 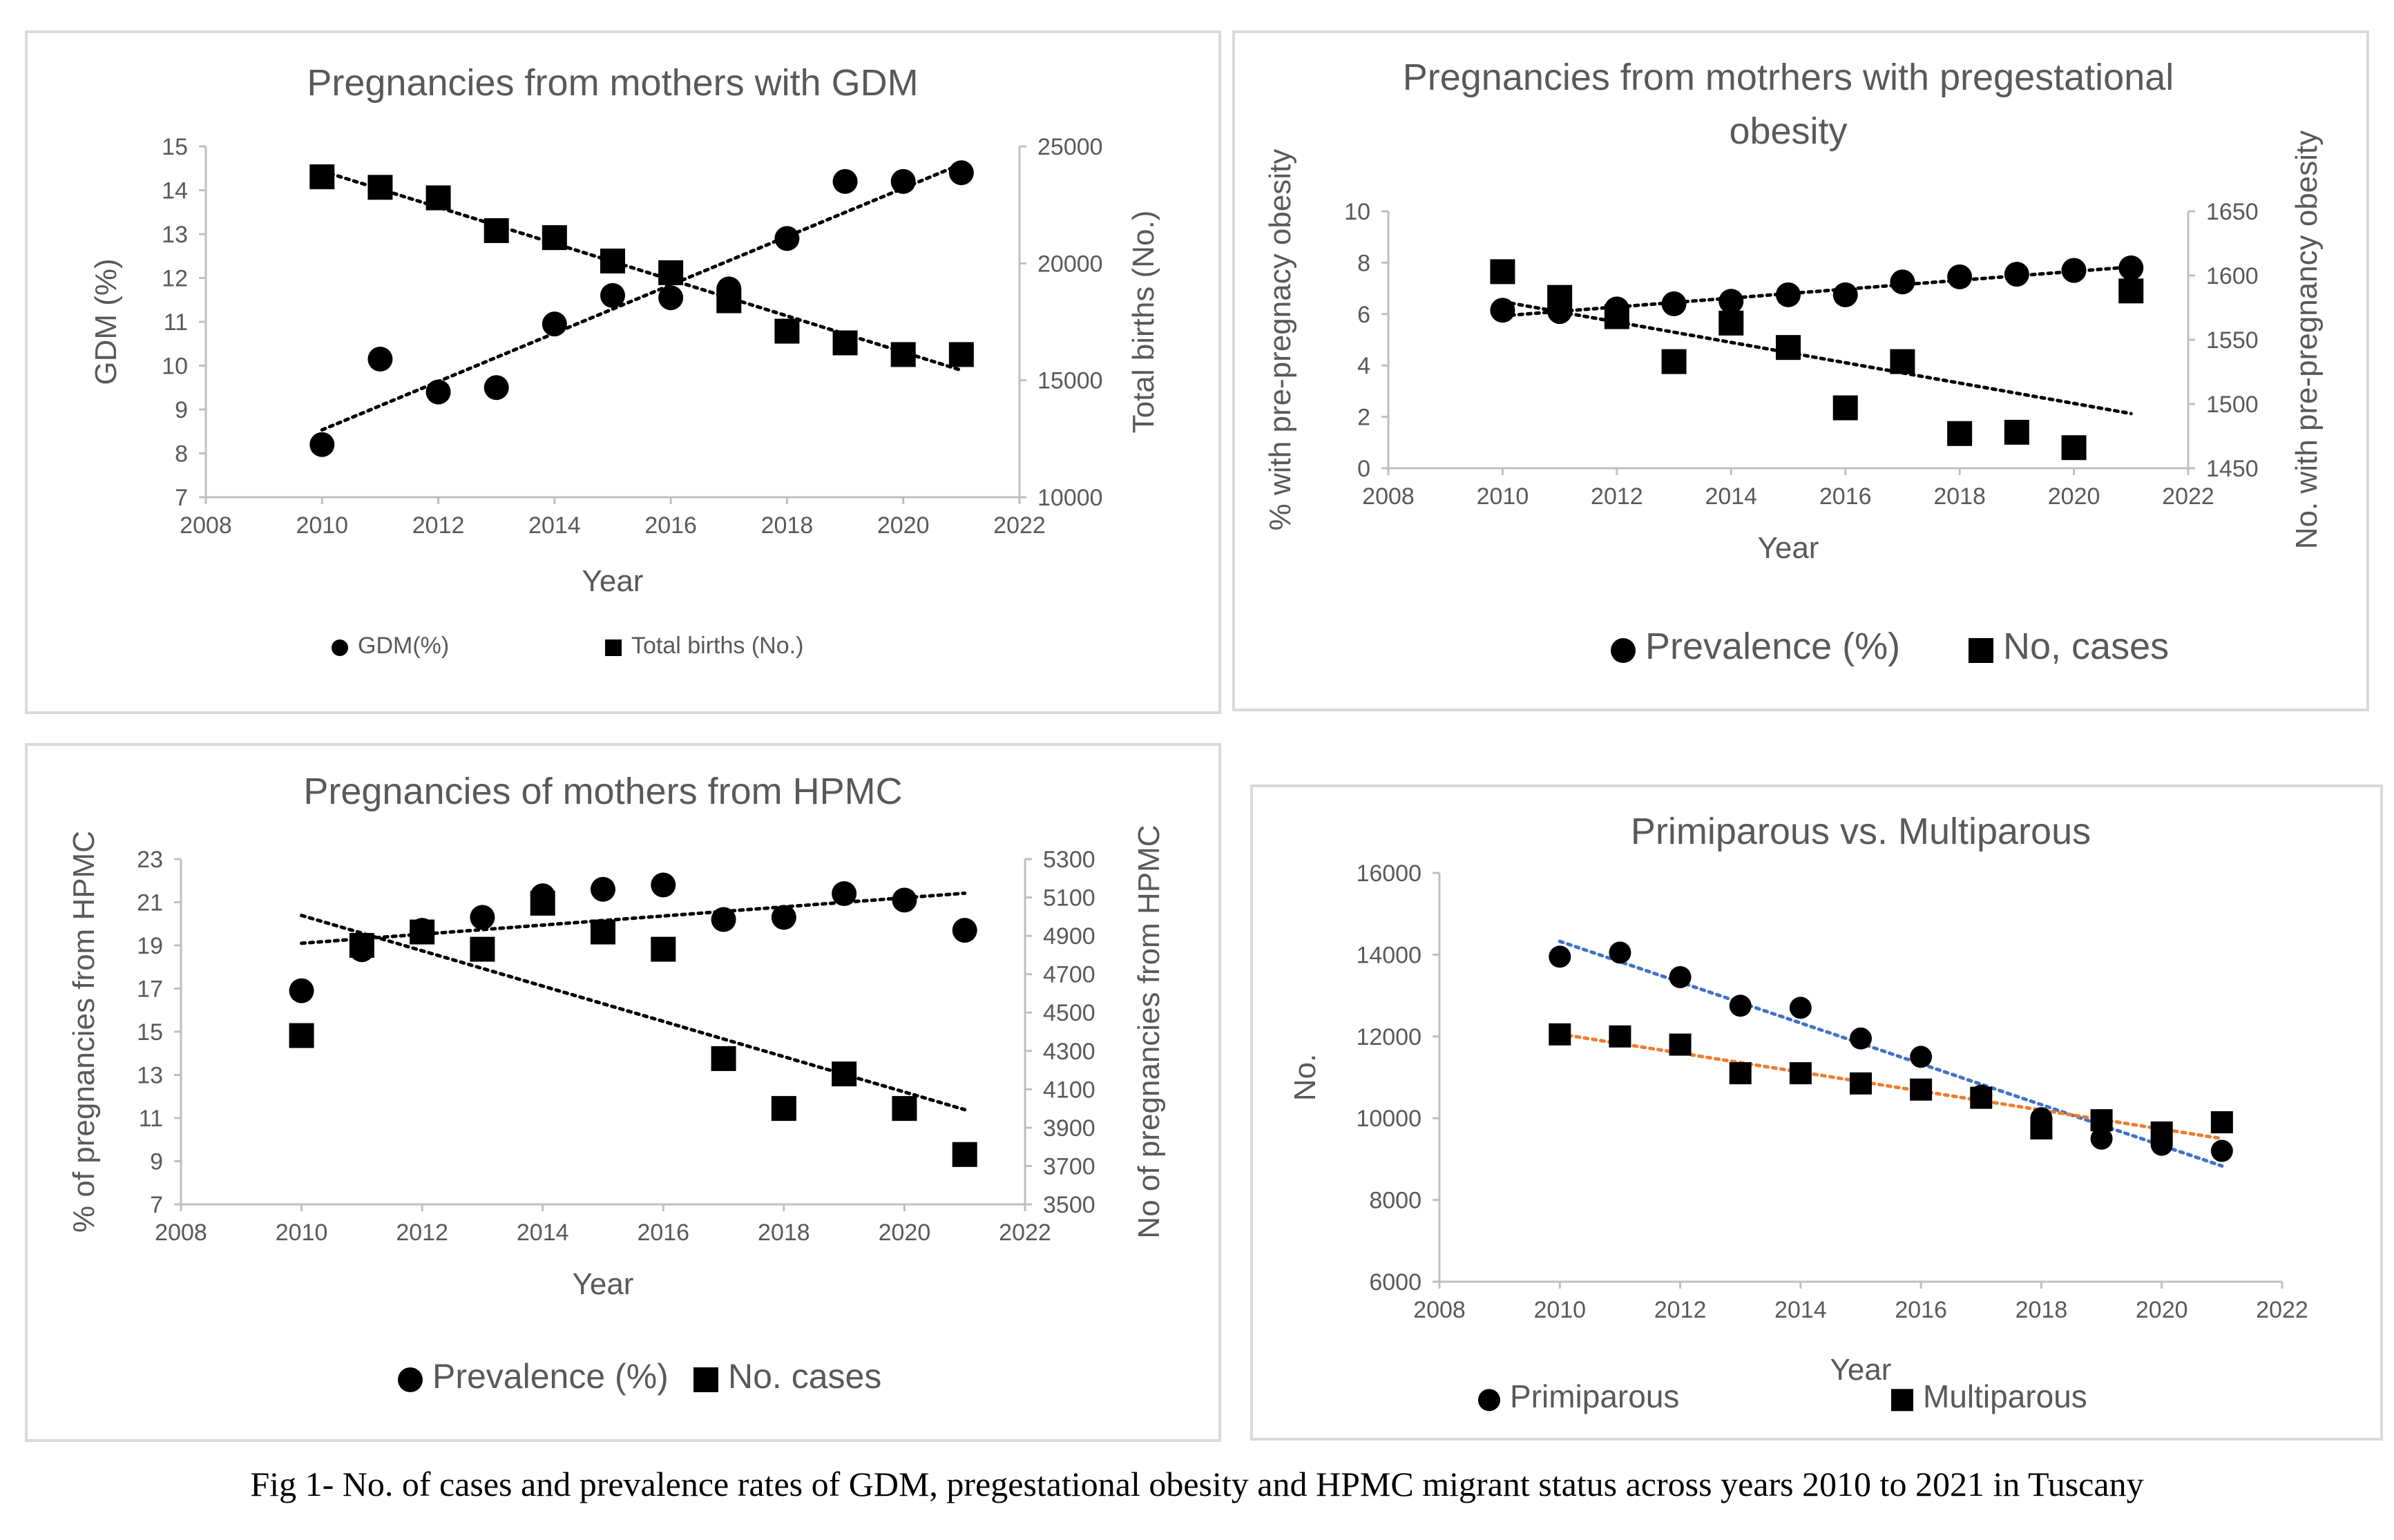 What do you see at coordinates (2086, 646) in the screenshot?
I see `legend-label: No, cases` at bounding box center [2086, 646].